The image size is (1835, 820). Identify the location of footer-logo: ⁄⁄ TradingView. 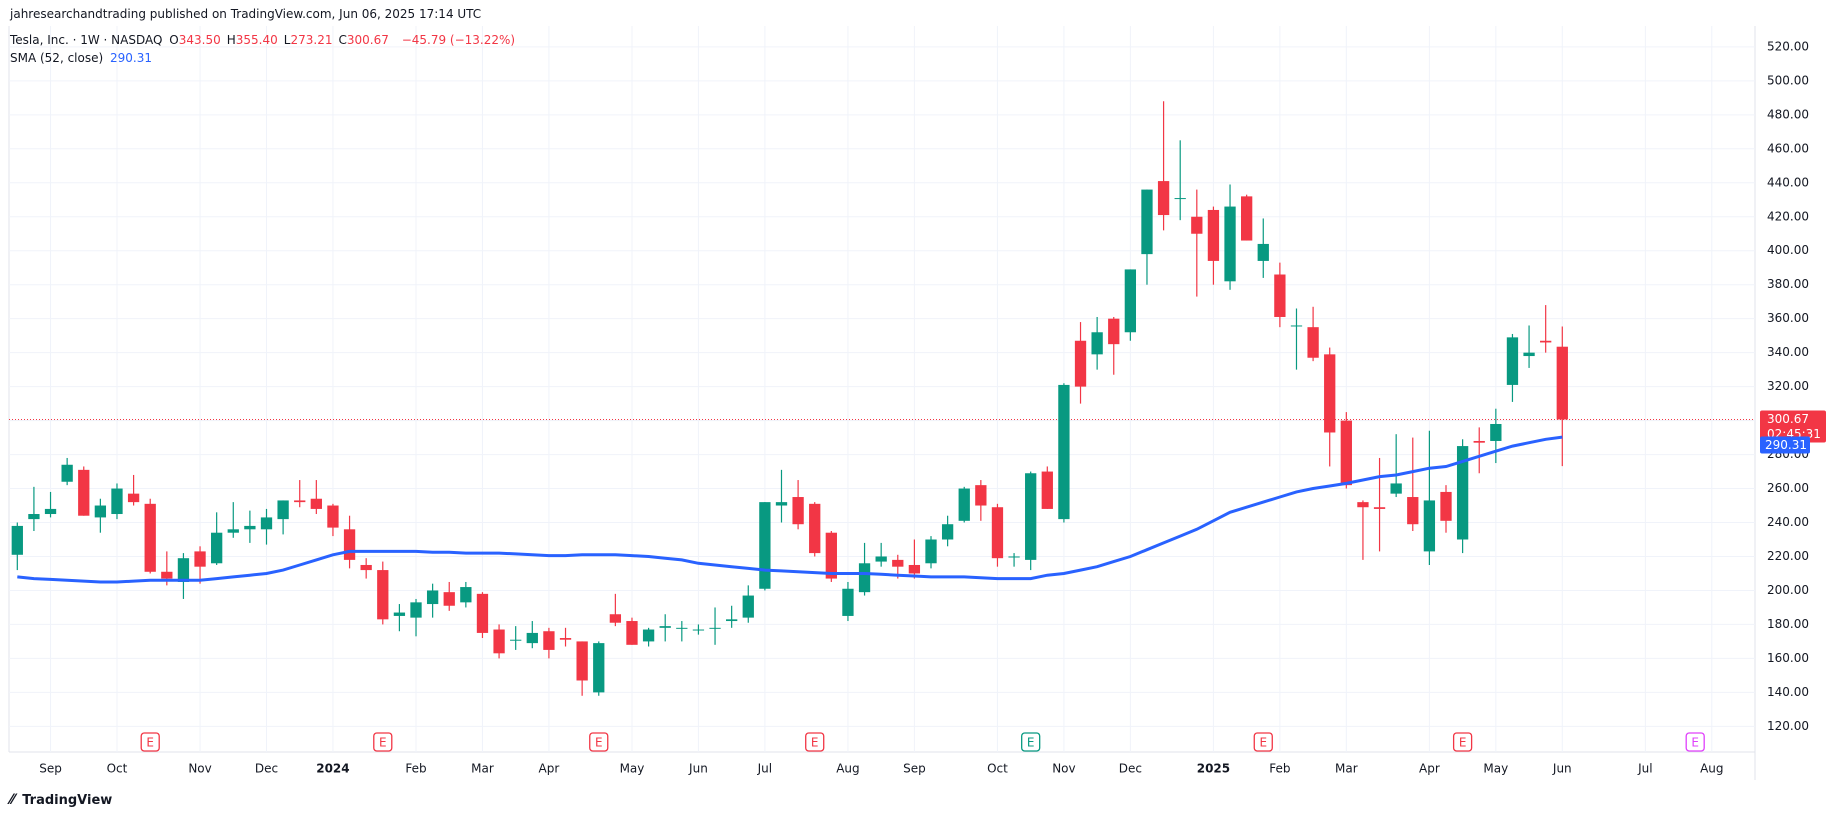
(61, 800).